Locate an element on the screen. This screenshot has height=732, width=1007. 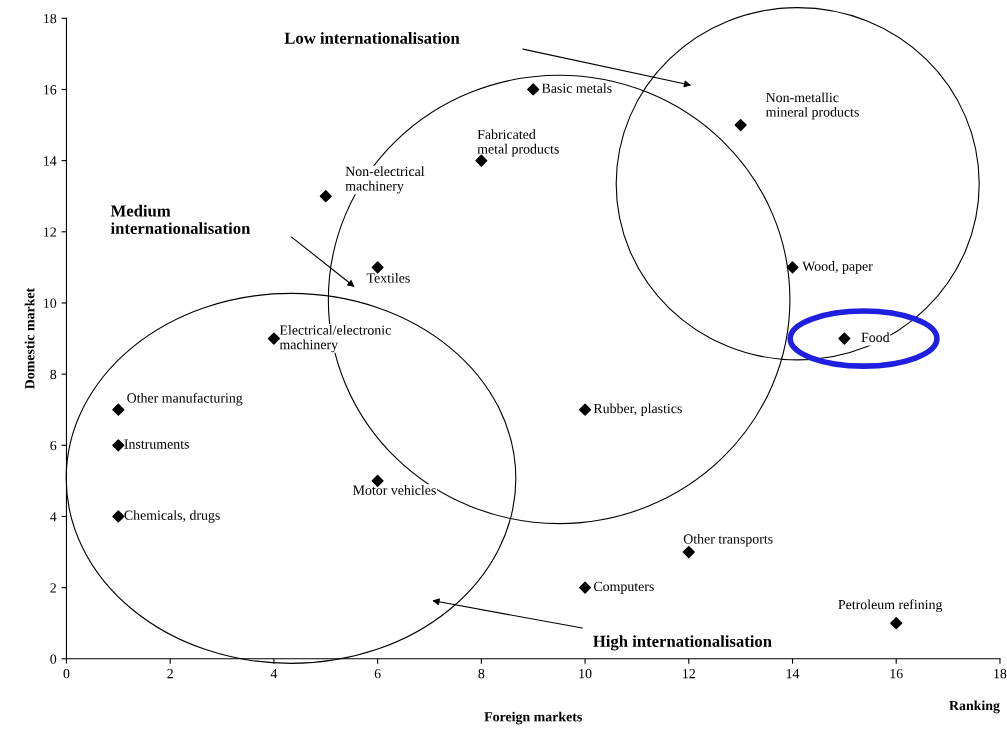
y-tick-label: 12 is located at coordinates (50, 232).